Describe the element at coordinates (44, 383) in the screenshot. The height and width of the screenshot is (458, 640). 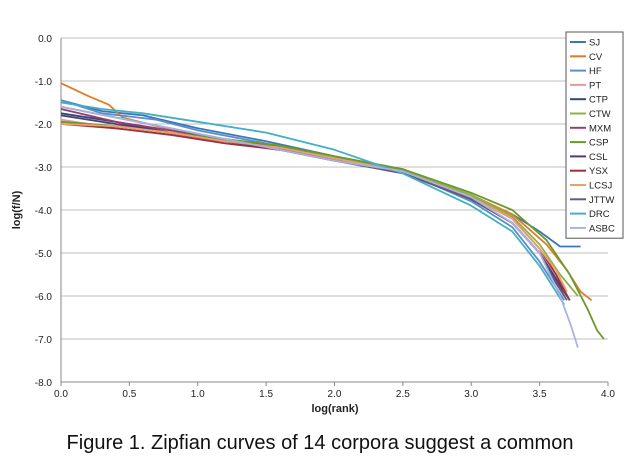
I see `y-tick-label: -8.0` at that location.